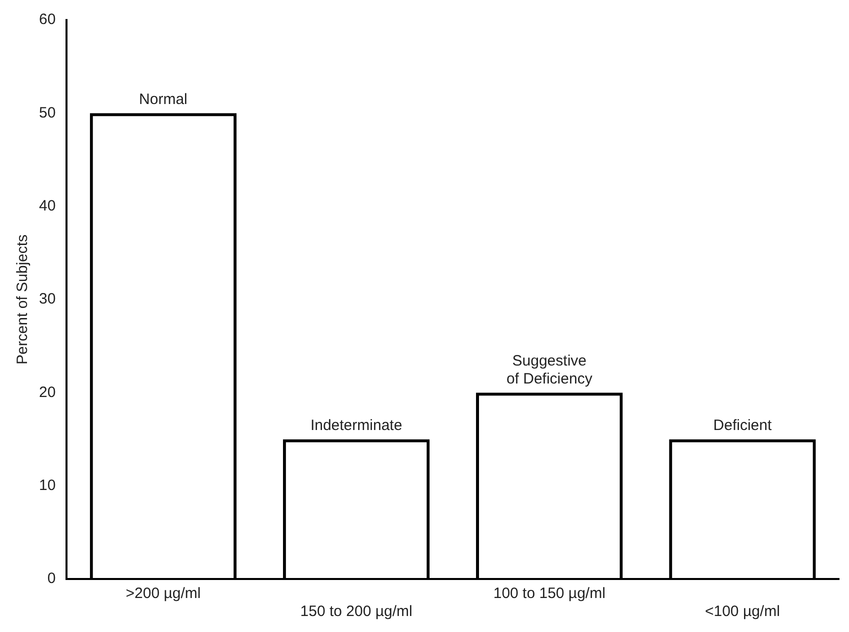  I want to click on y-tick-label: 40, so click(47, 205).